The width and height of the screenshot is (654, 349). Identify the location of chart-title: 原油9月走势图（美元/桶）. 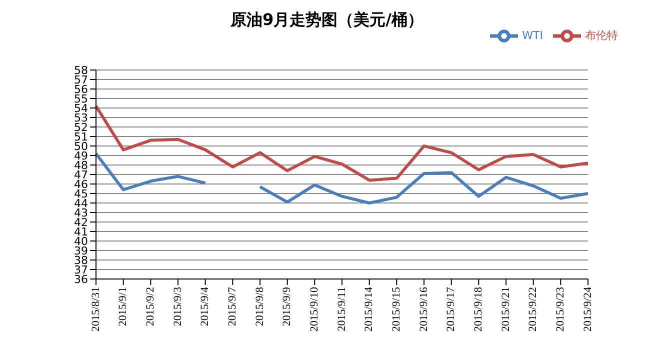
(326, 20).